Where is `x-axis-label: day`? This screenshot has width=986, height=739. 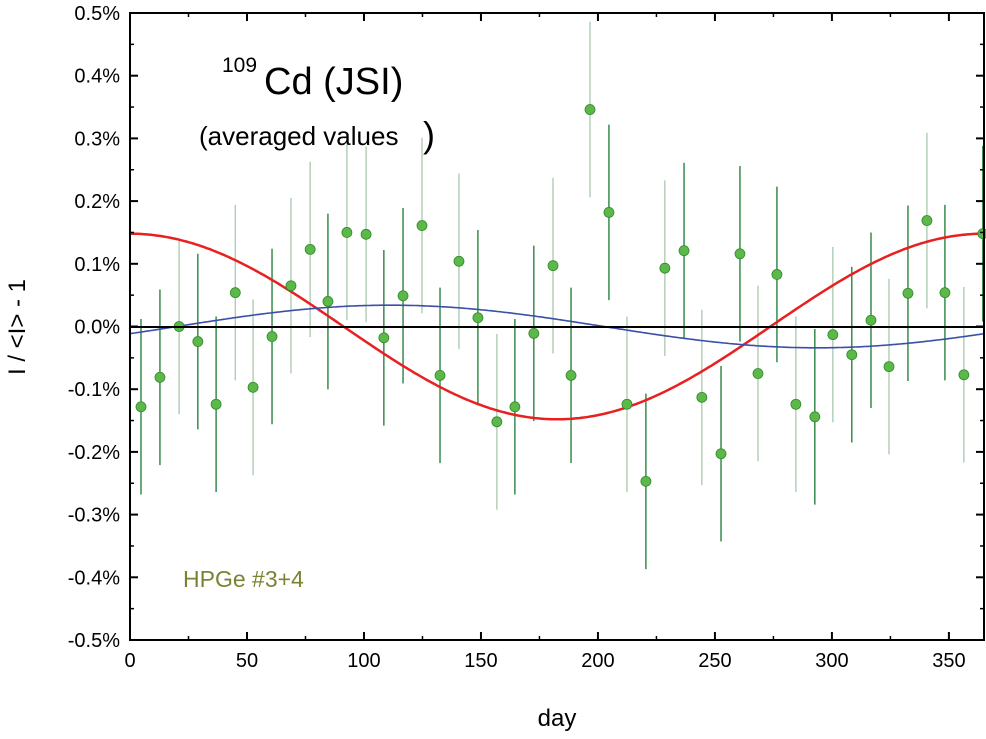 x-axis-label: day is located at coordinates (557, 718).